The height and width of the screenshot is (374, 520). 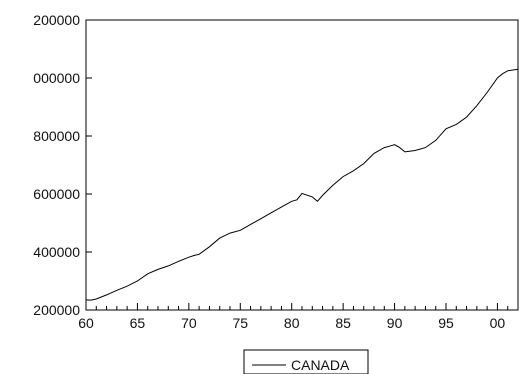 What do you see at coordinates (343, 323) in the screenshot?
I see `x-tick-label: 85` at bounding box center [343, 323].